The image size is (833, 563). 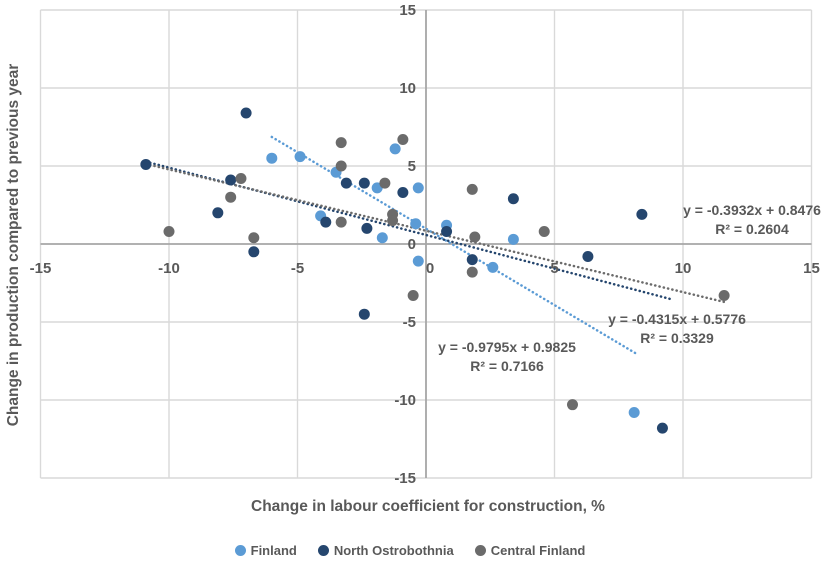 What do you see at coordinates (683, 268) in the screenshot?
I see `x-tick-label: 10` at bounding box center [683, 268].